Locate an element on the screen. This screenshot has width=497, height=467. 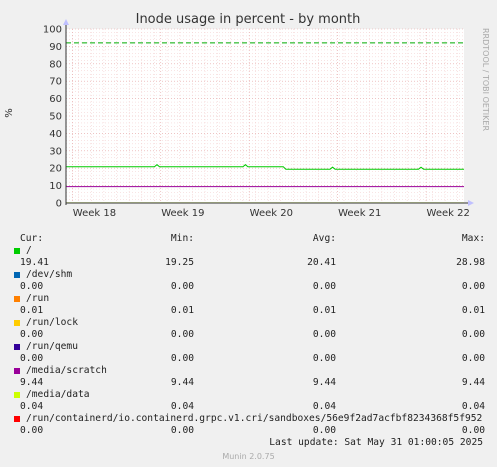
legend-item: /run/lock is located at coordinates (248, 323).